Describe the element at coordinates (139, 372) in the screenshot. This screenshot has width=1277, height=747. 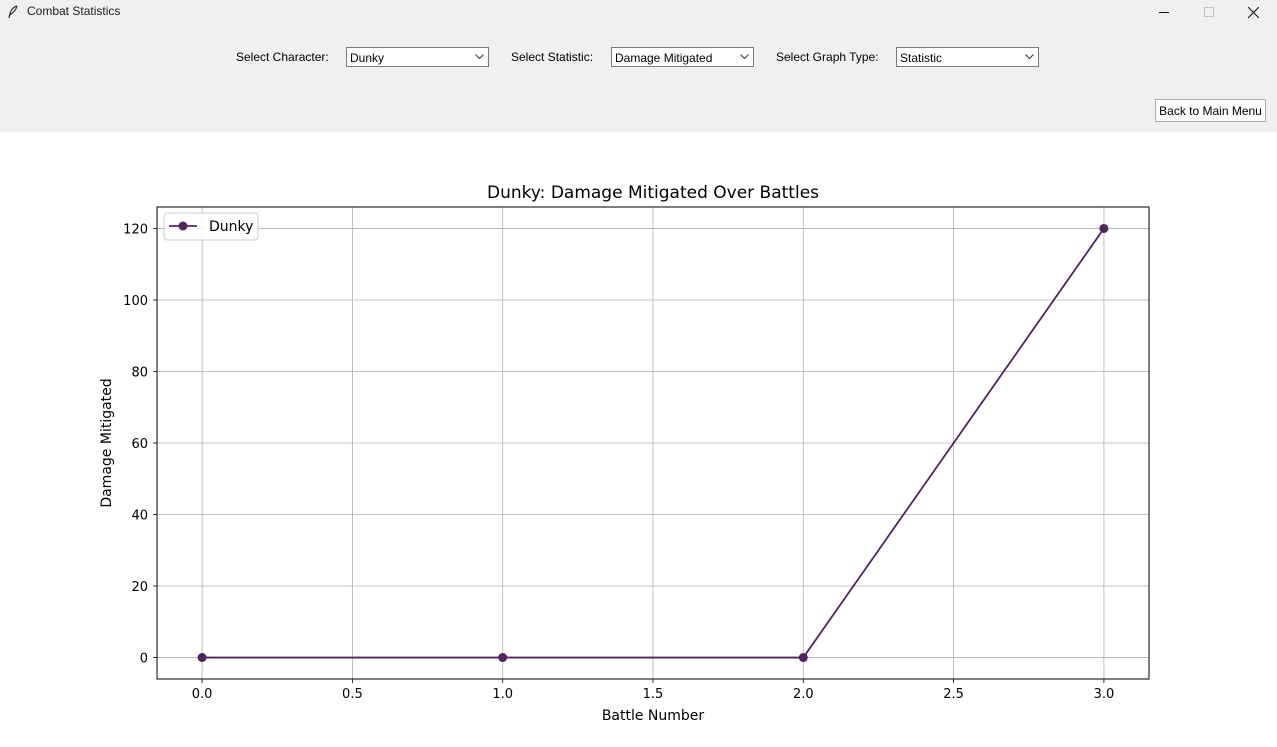
I see `y-tick-label: 80` at that location.